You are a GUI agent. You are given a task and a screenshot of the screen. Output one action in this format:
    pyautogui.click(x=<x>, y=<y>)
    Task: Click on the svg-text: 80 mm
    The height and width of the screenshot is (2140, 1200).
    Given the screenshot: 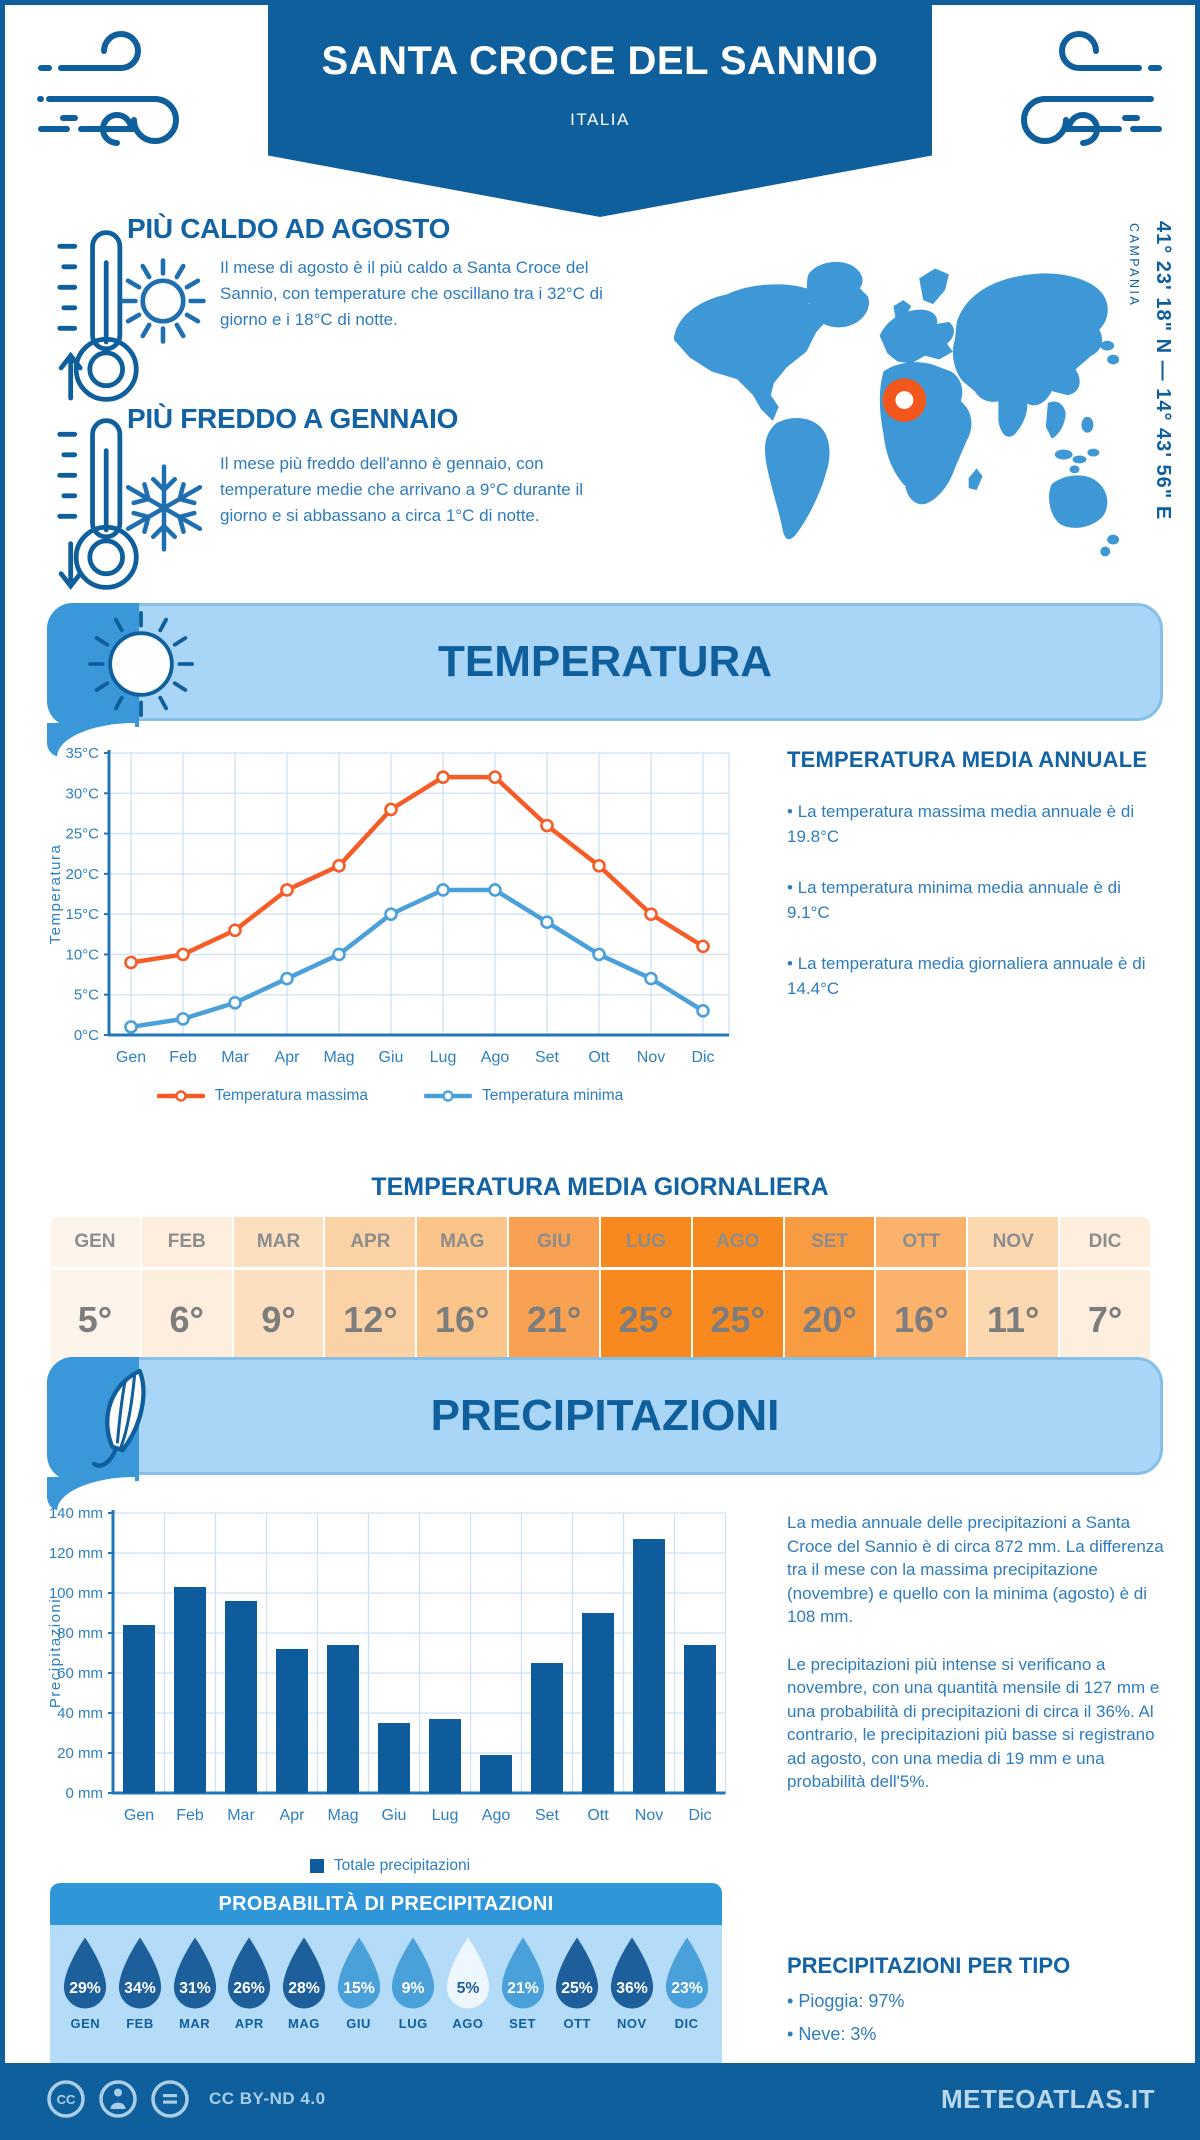 What is the action you would take?
    pyautogui.click(x=80, y=1633)
    